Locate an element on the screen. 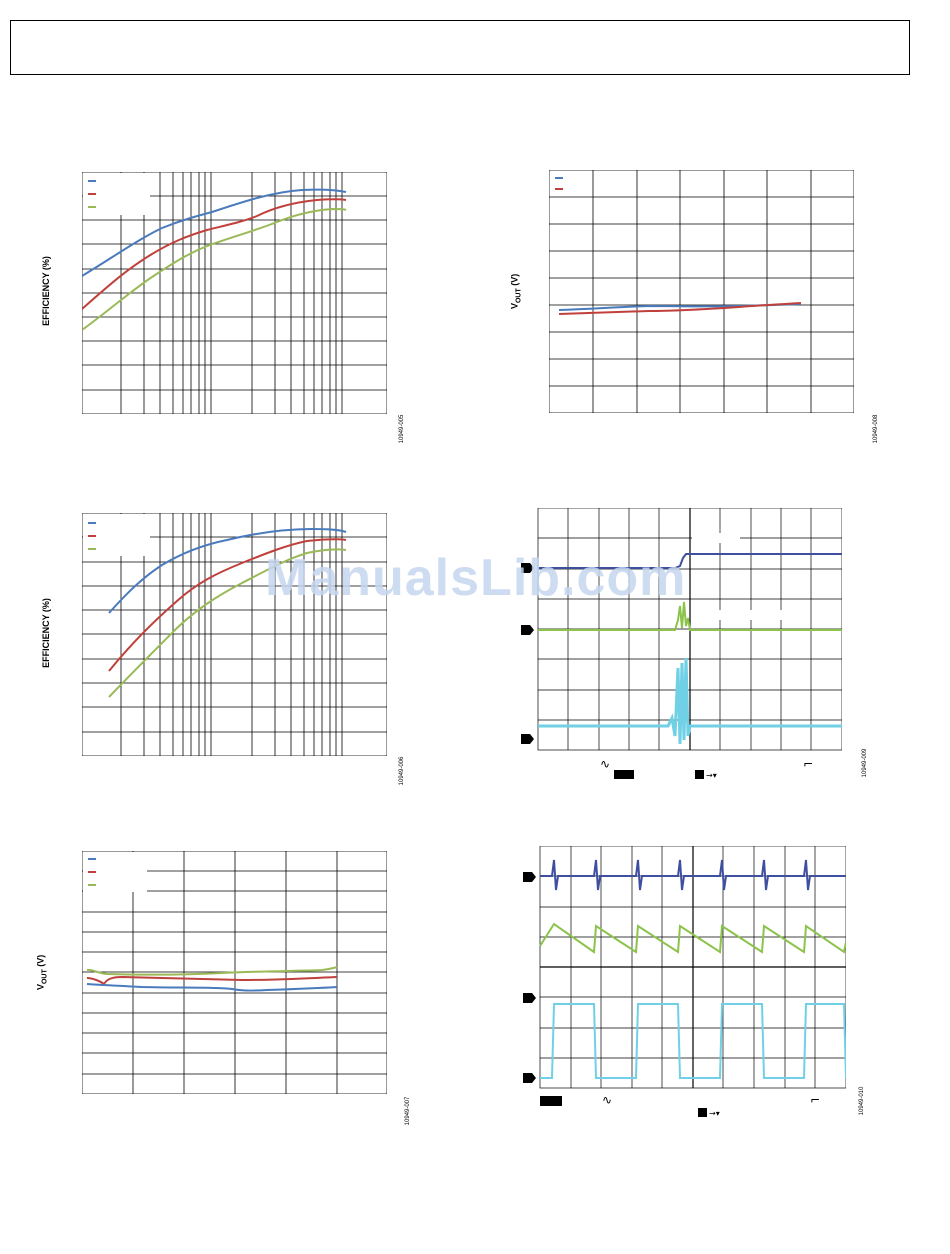 This screenshot has width=950, height=1254. scope-capture-1-trigger-icon is located at coordinates (699, 774).